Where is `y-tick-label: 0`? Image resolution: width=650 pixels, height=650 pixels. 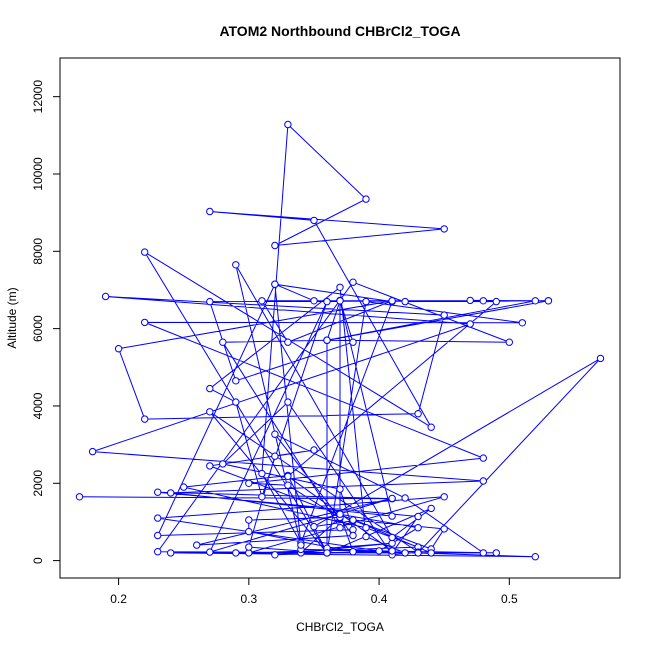
y-tick-label: 0 is located at coordinates (38, 560).